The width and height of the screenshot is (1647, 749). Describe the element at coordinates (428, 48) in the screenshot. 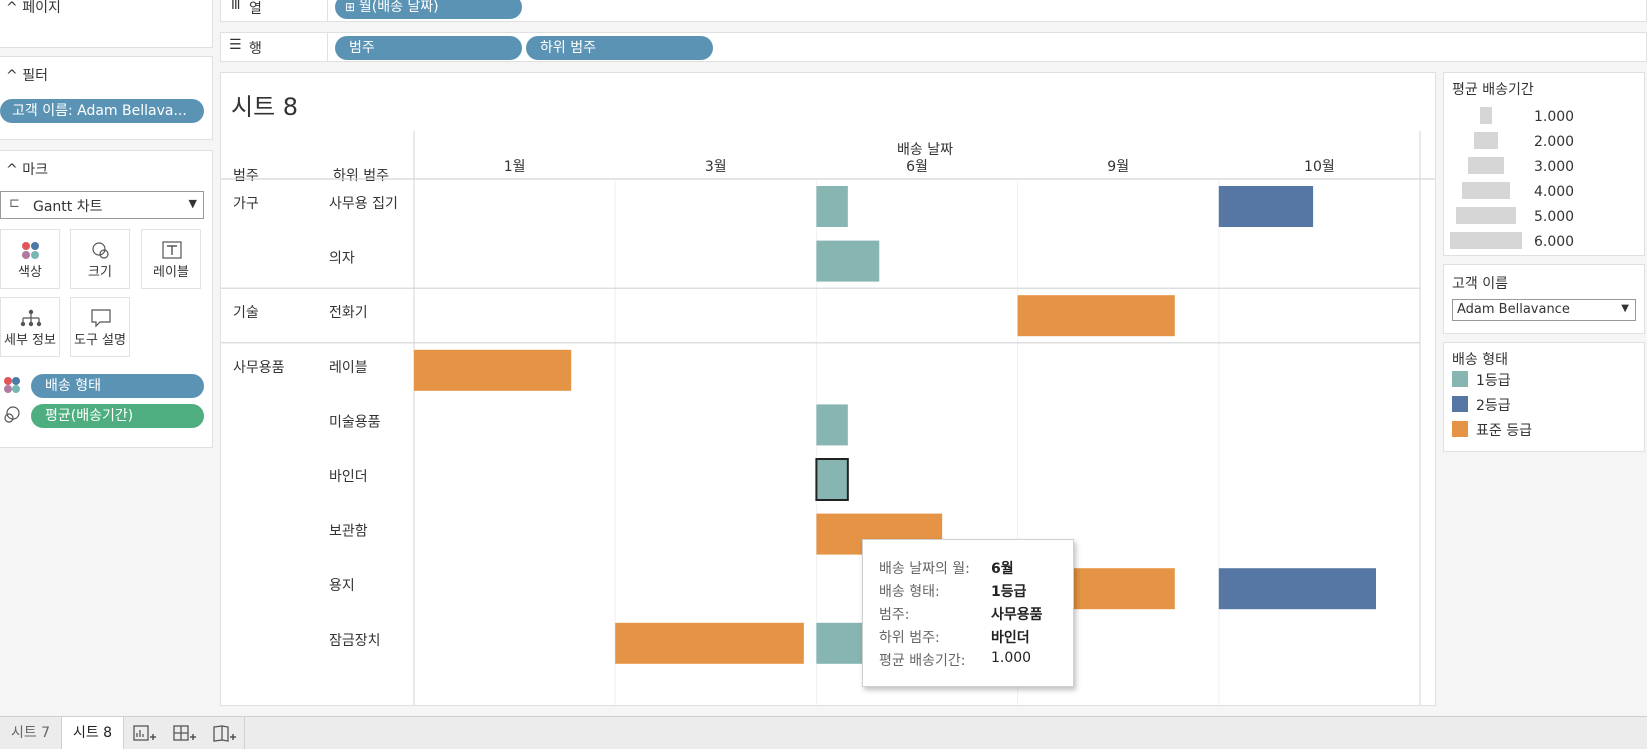

I see `rows-pill-category: 범주` at that location.